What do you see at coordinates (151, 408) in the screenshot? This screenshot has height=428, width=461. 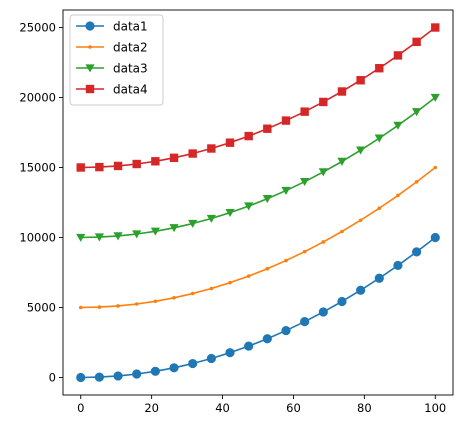 I see `x-tick-label: 20` at bounding box center [151, 408].